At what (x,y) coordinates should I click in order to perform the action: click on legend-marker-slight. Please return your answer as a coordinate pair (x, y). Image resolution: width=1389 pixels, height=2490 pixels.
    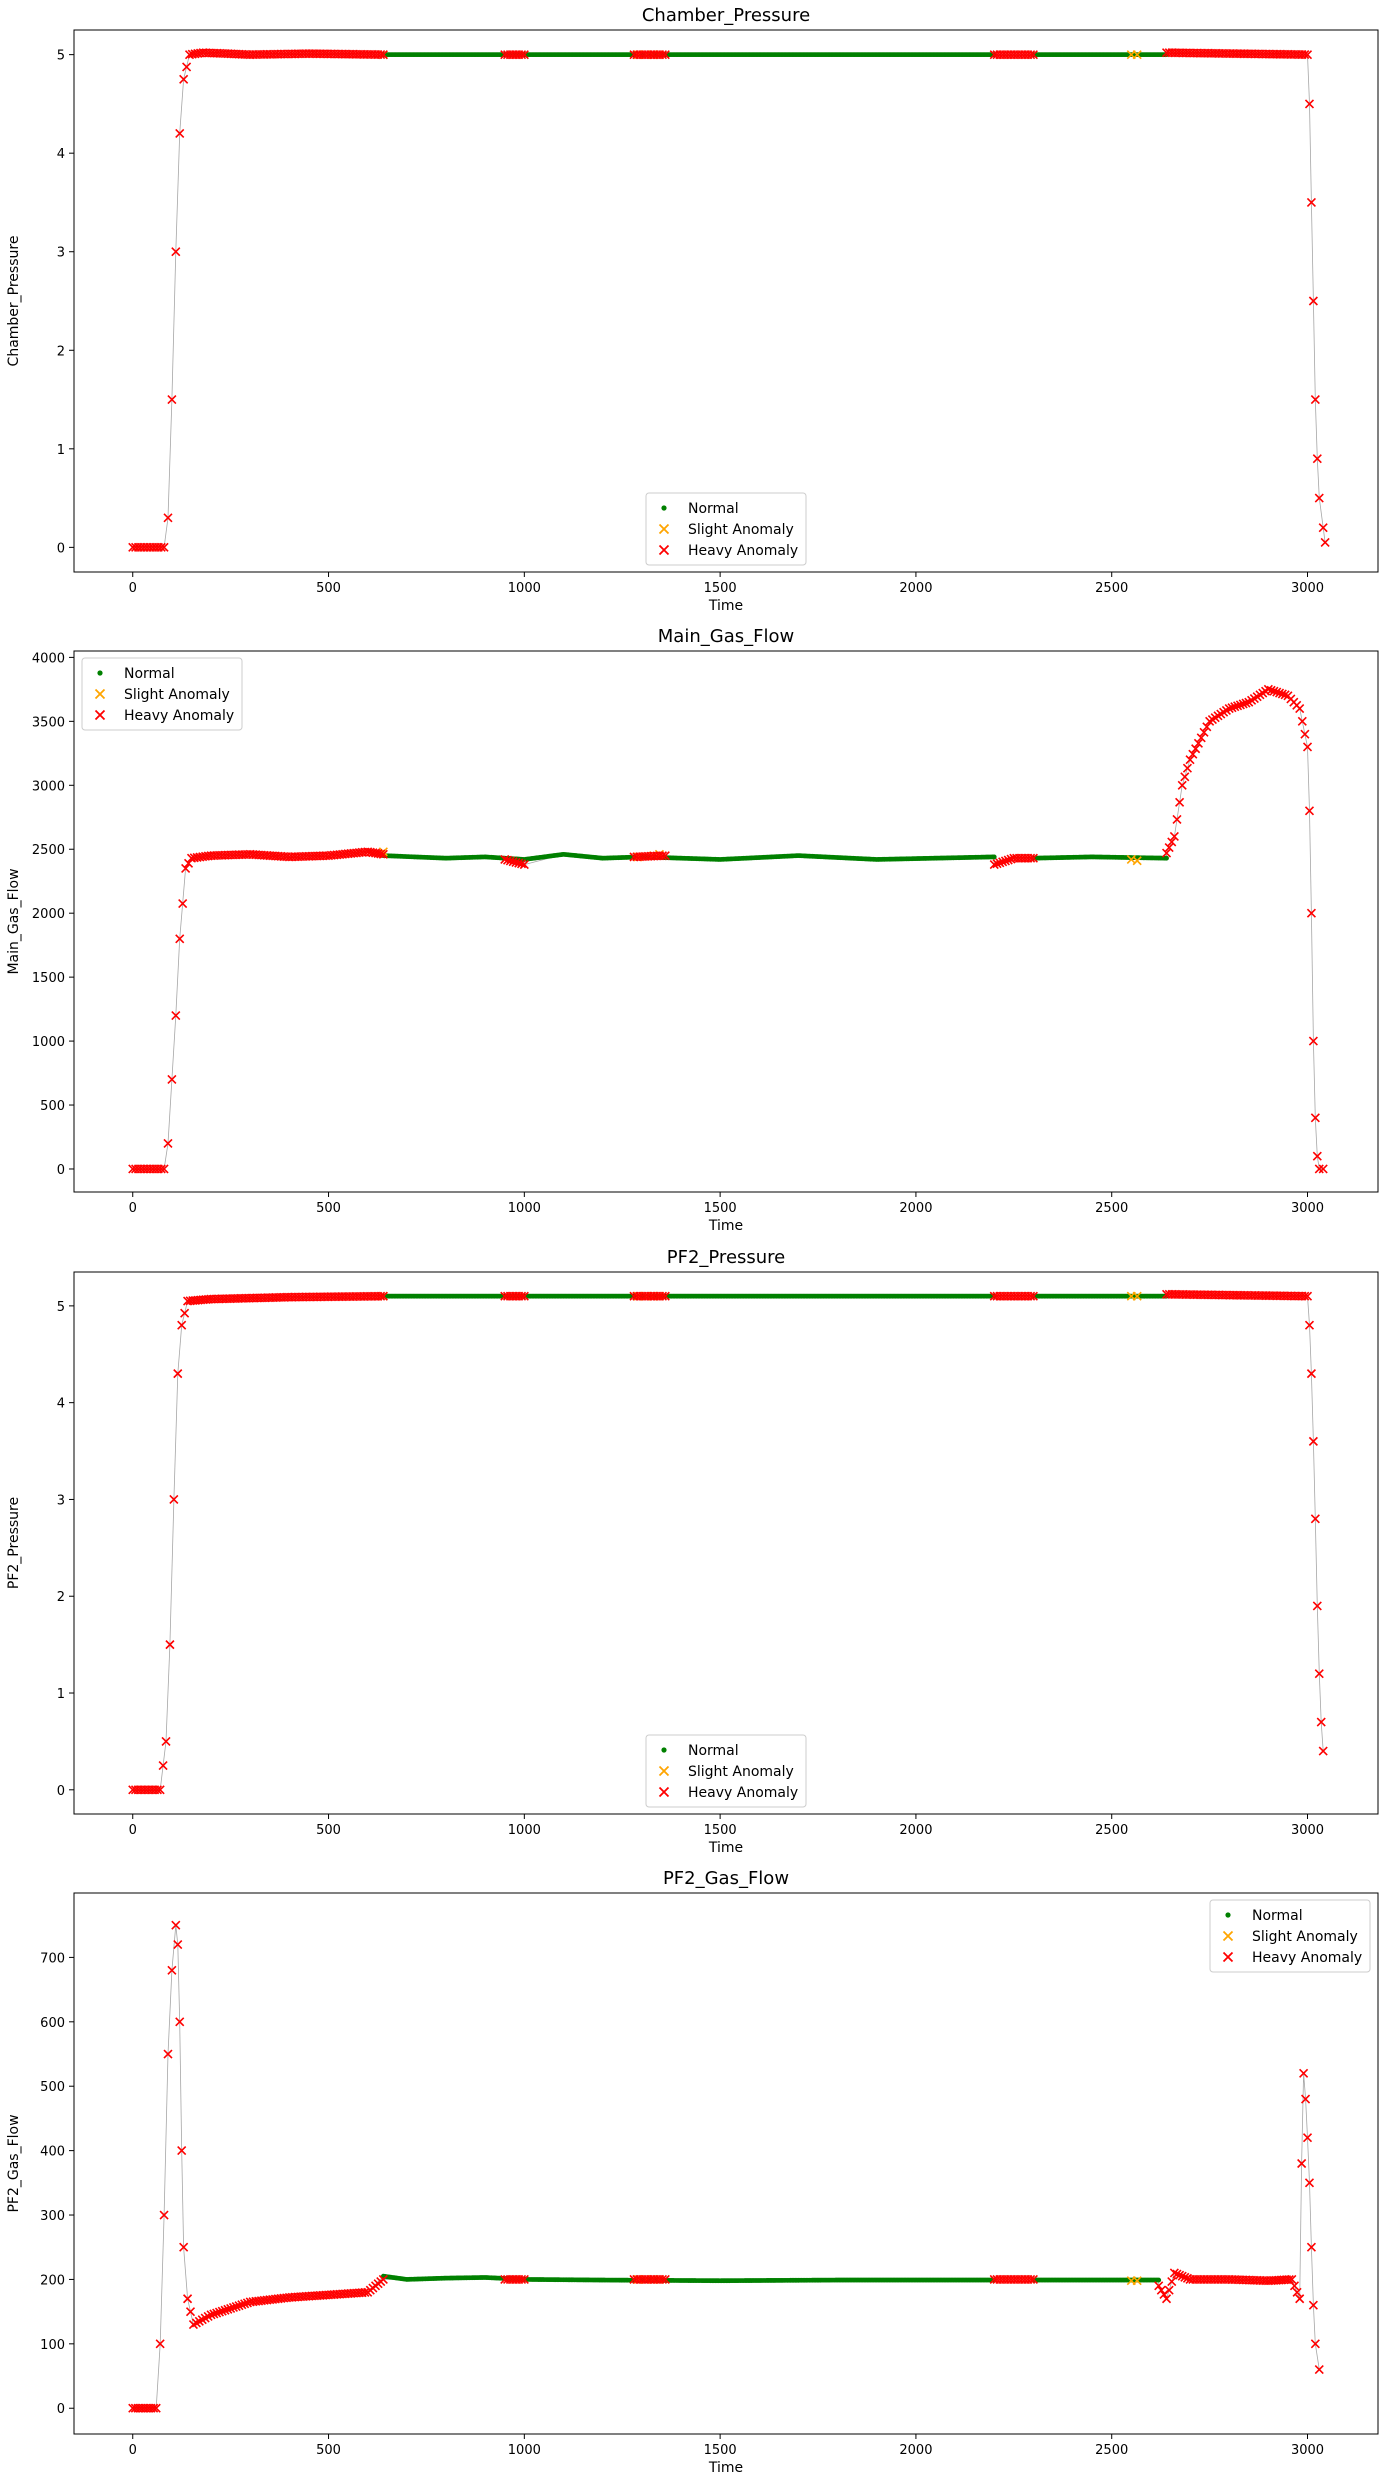
    Looking at the image, I should click on (1228, 1936).